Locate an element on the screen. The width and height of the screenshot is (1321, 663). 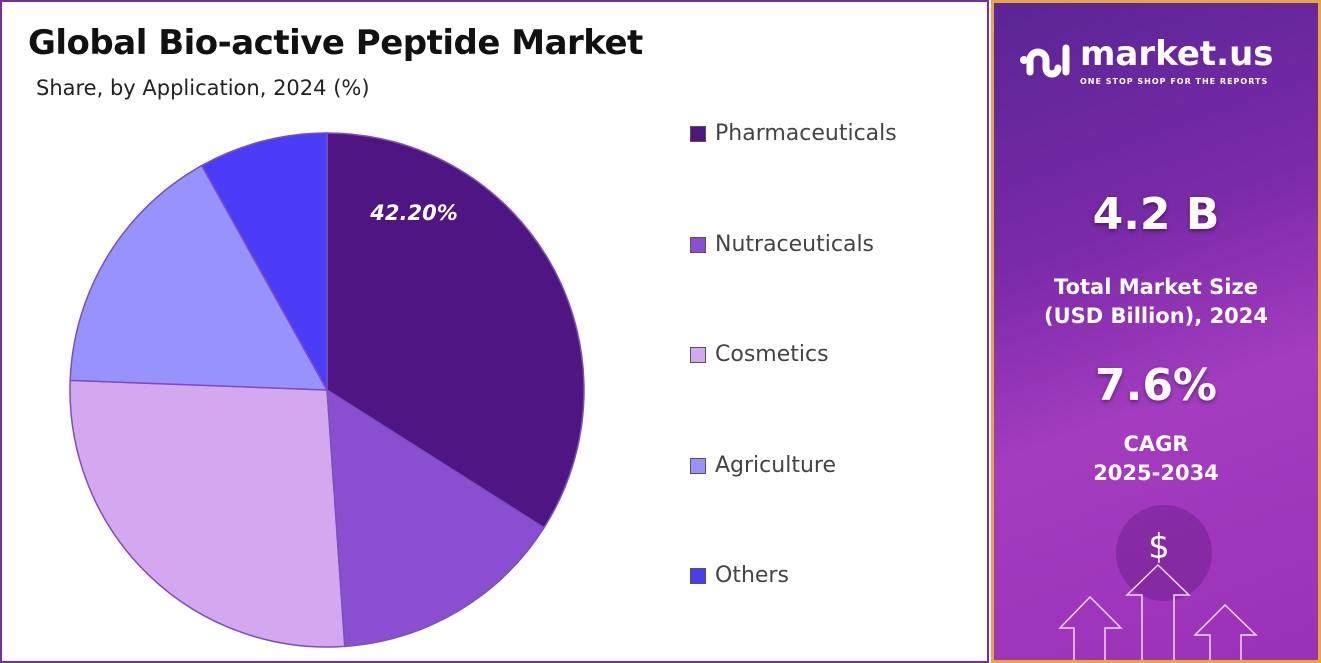
pie-slice-cosmetics is located at coordinates (207, 513).